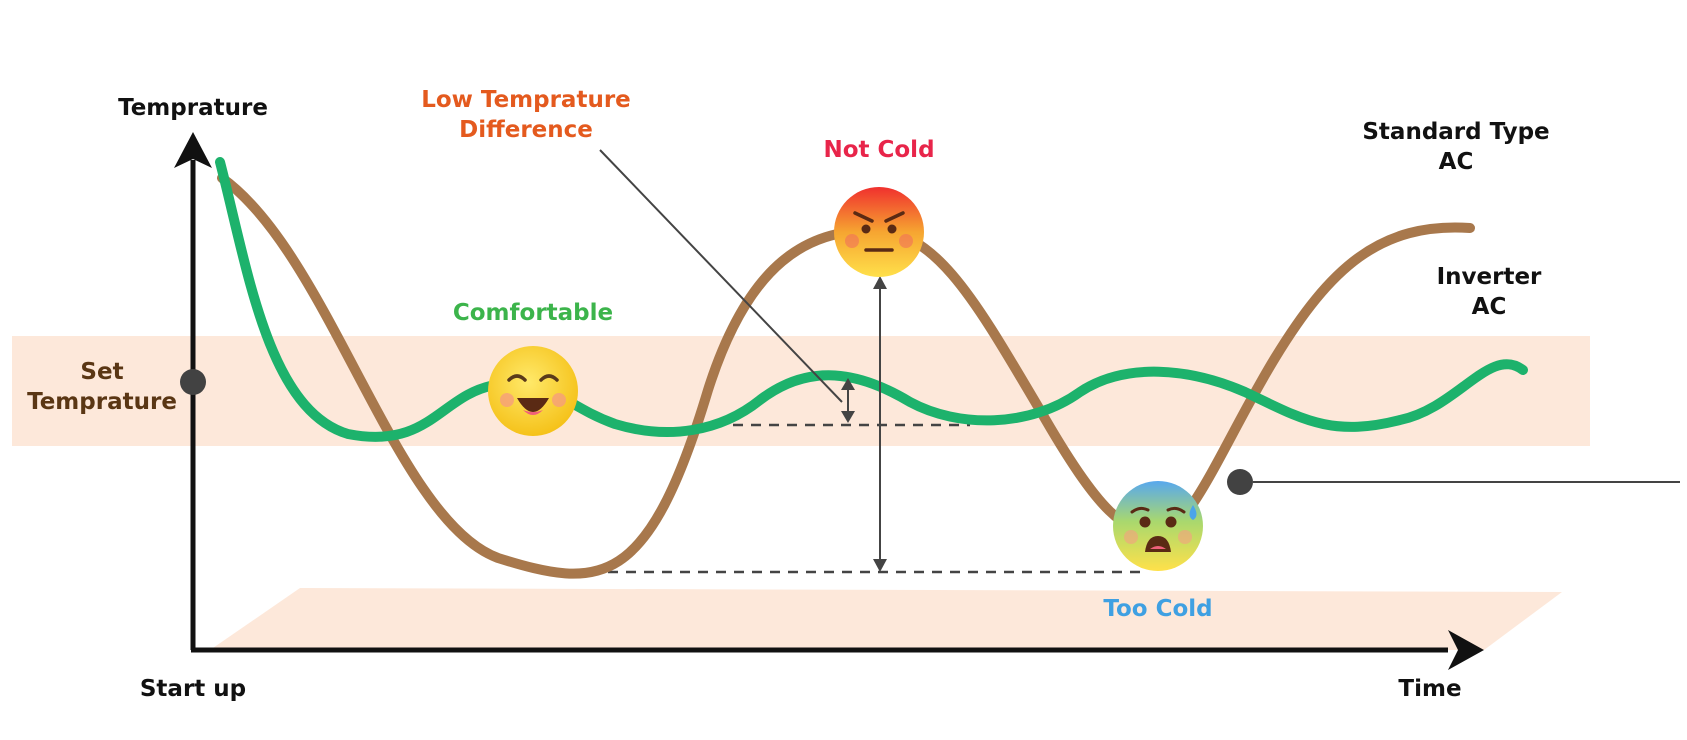 This screenshot has height=740, width=1687. I want to click on standard-ac-pointer-dot, so click(1240, 482).